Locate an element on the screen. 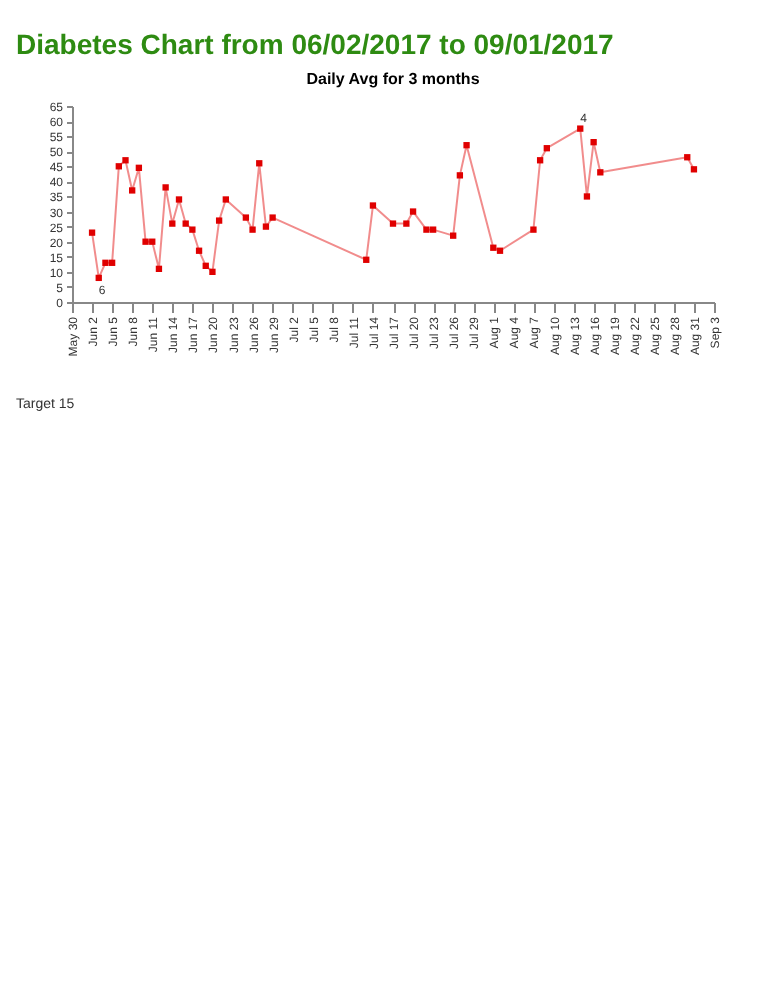  chart-title: Diabetes Chart from 06/02/2017 to 09/01/2017 is located at coordinates (315, 43).